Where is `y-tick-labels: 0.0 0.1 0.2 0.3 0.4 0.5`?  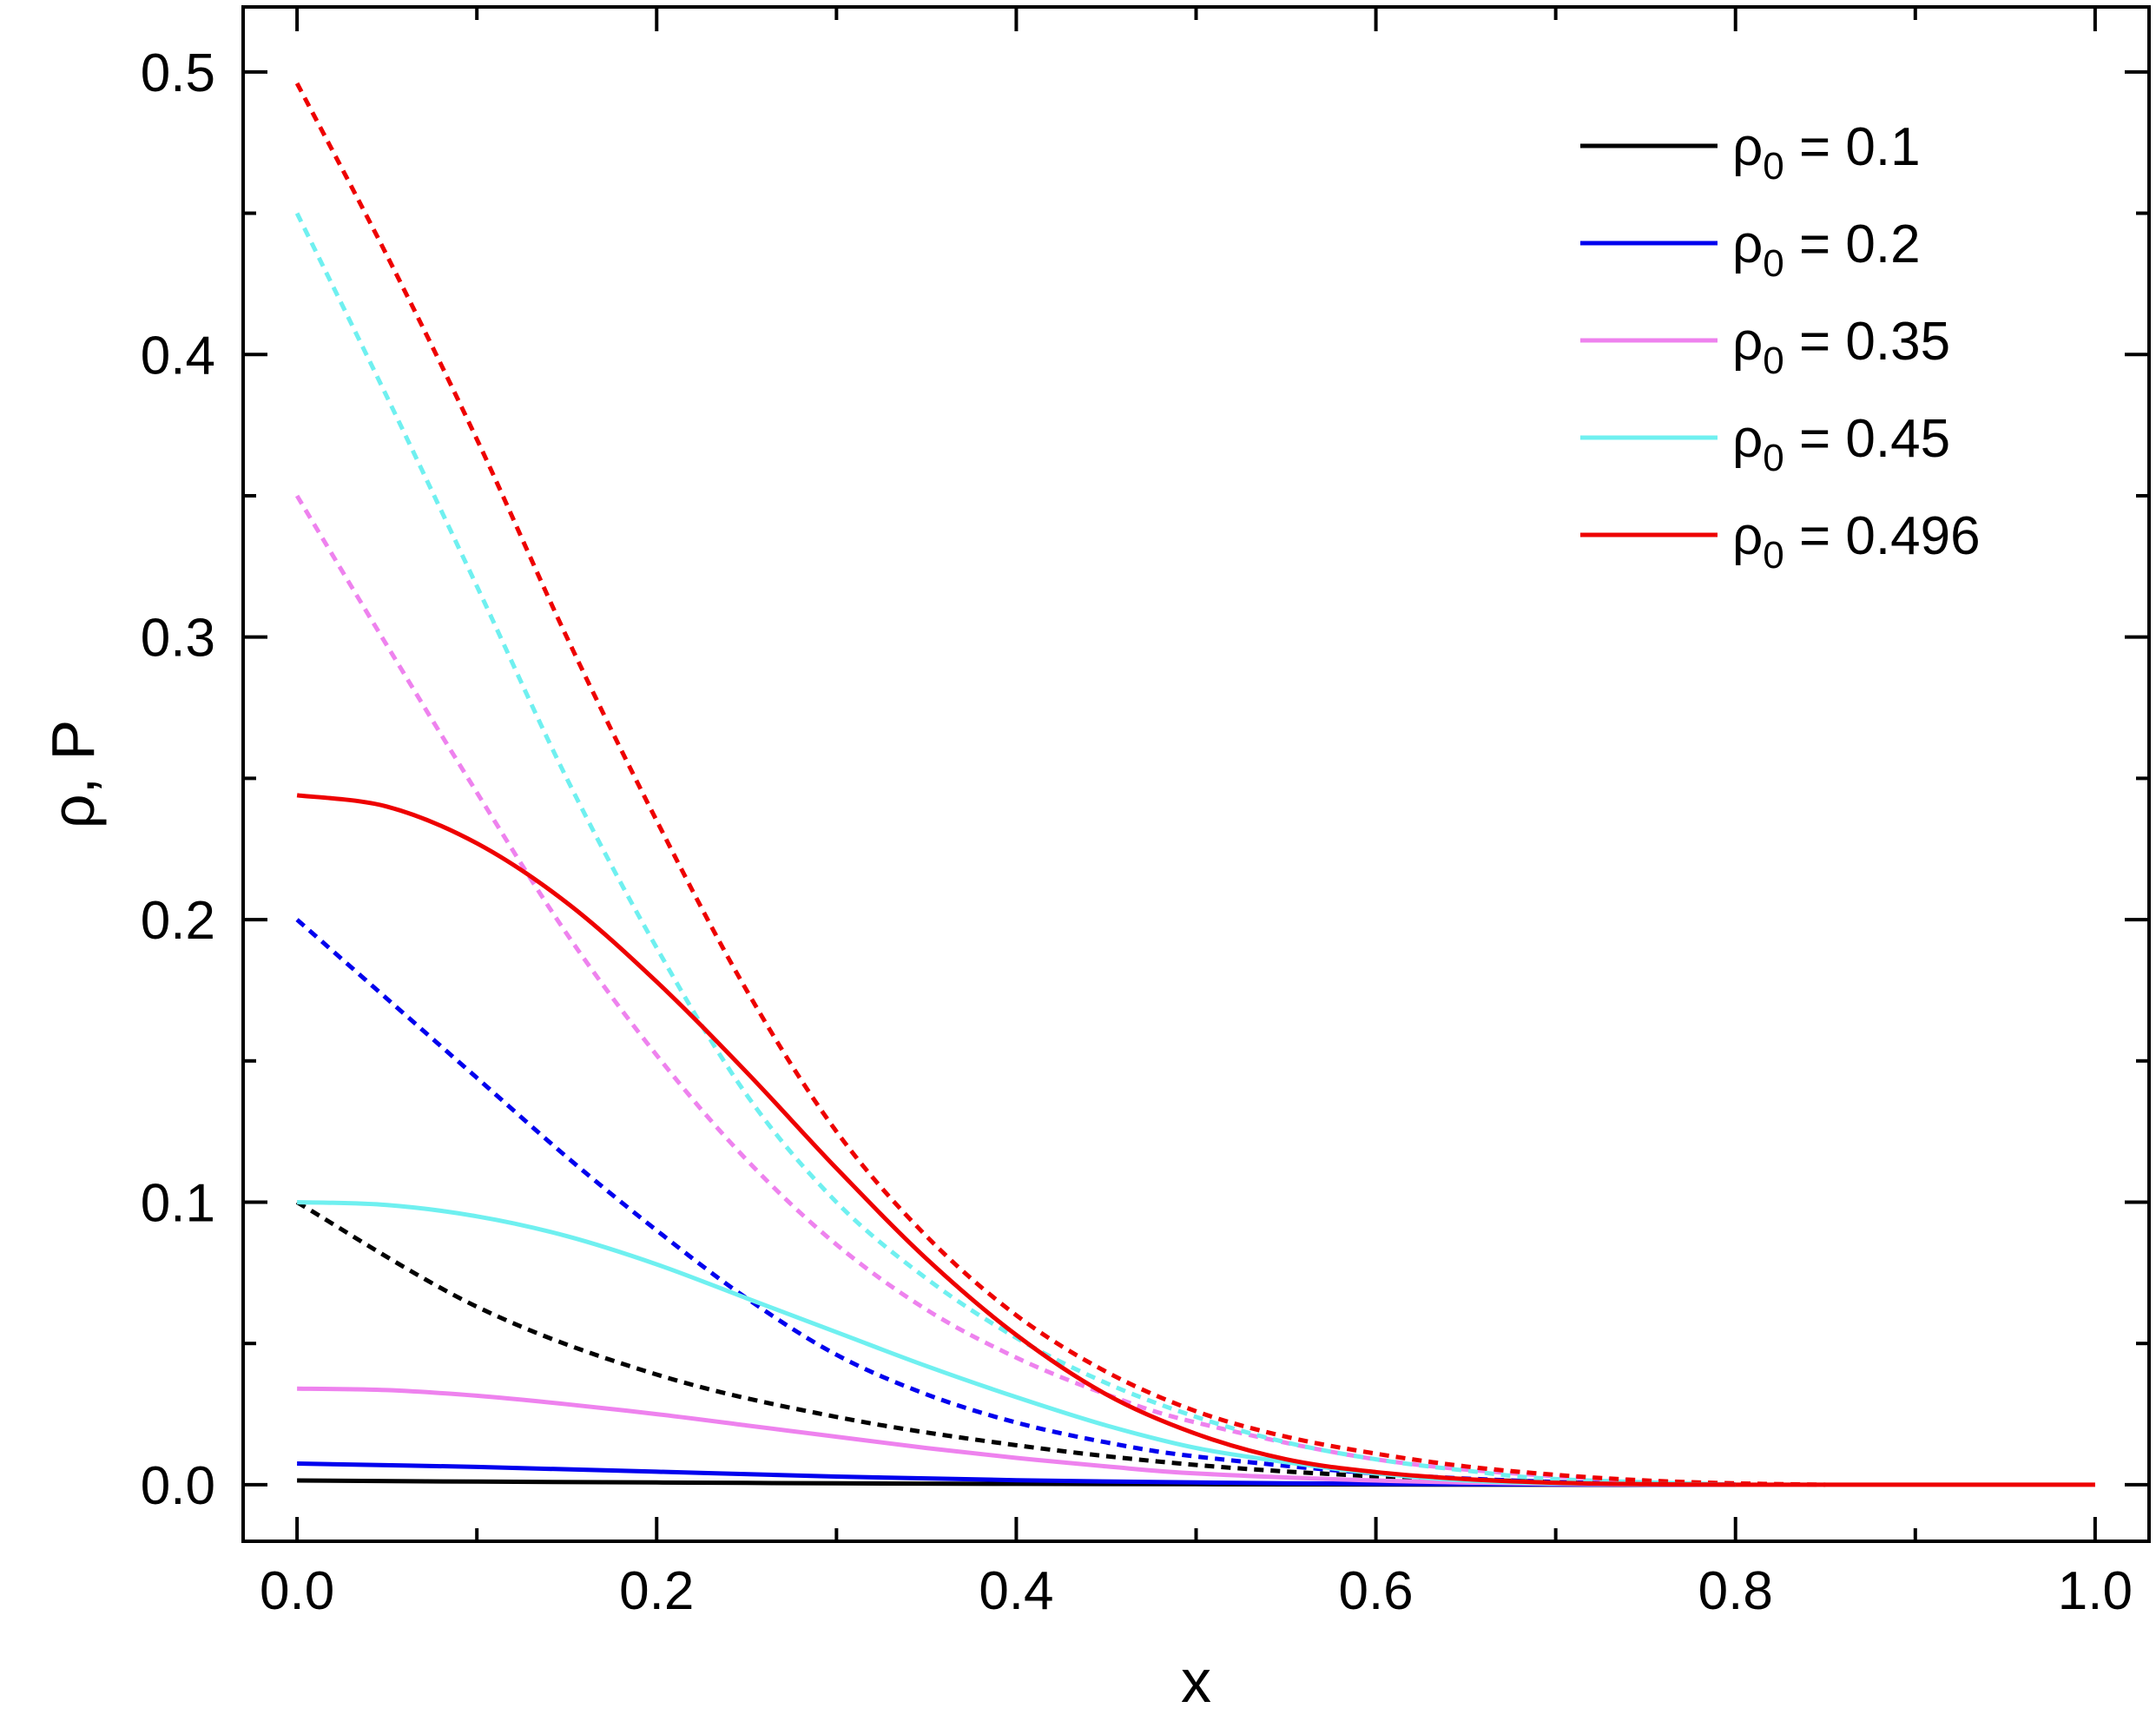 y-tick-labels: 0.0 0.1 0.2 0.3 0.4 0.5 is located at coordinates (178, 779).